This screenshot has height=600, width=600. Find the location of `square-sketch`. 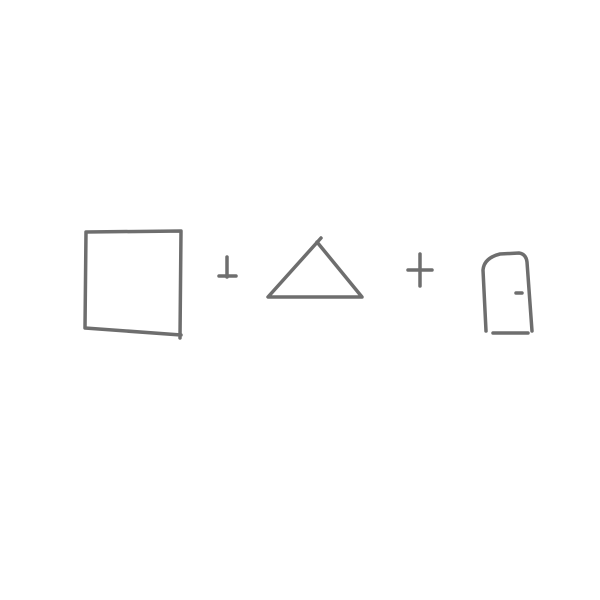

square-sketch is located at coordinates (133, 284).